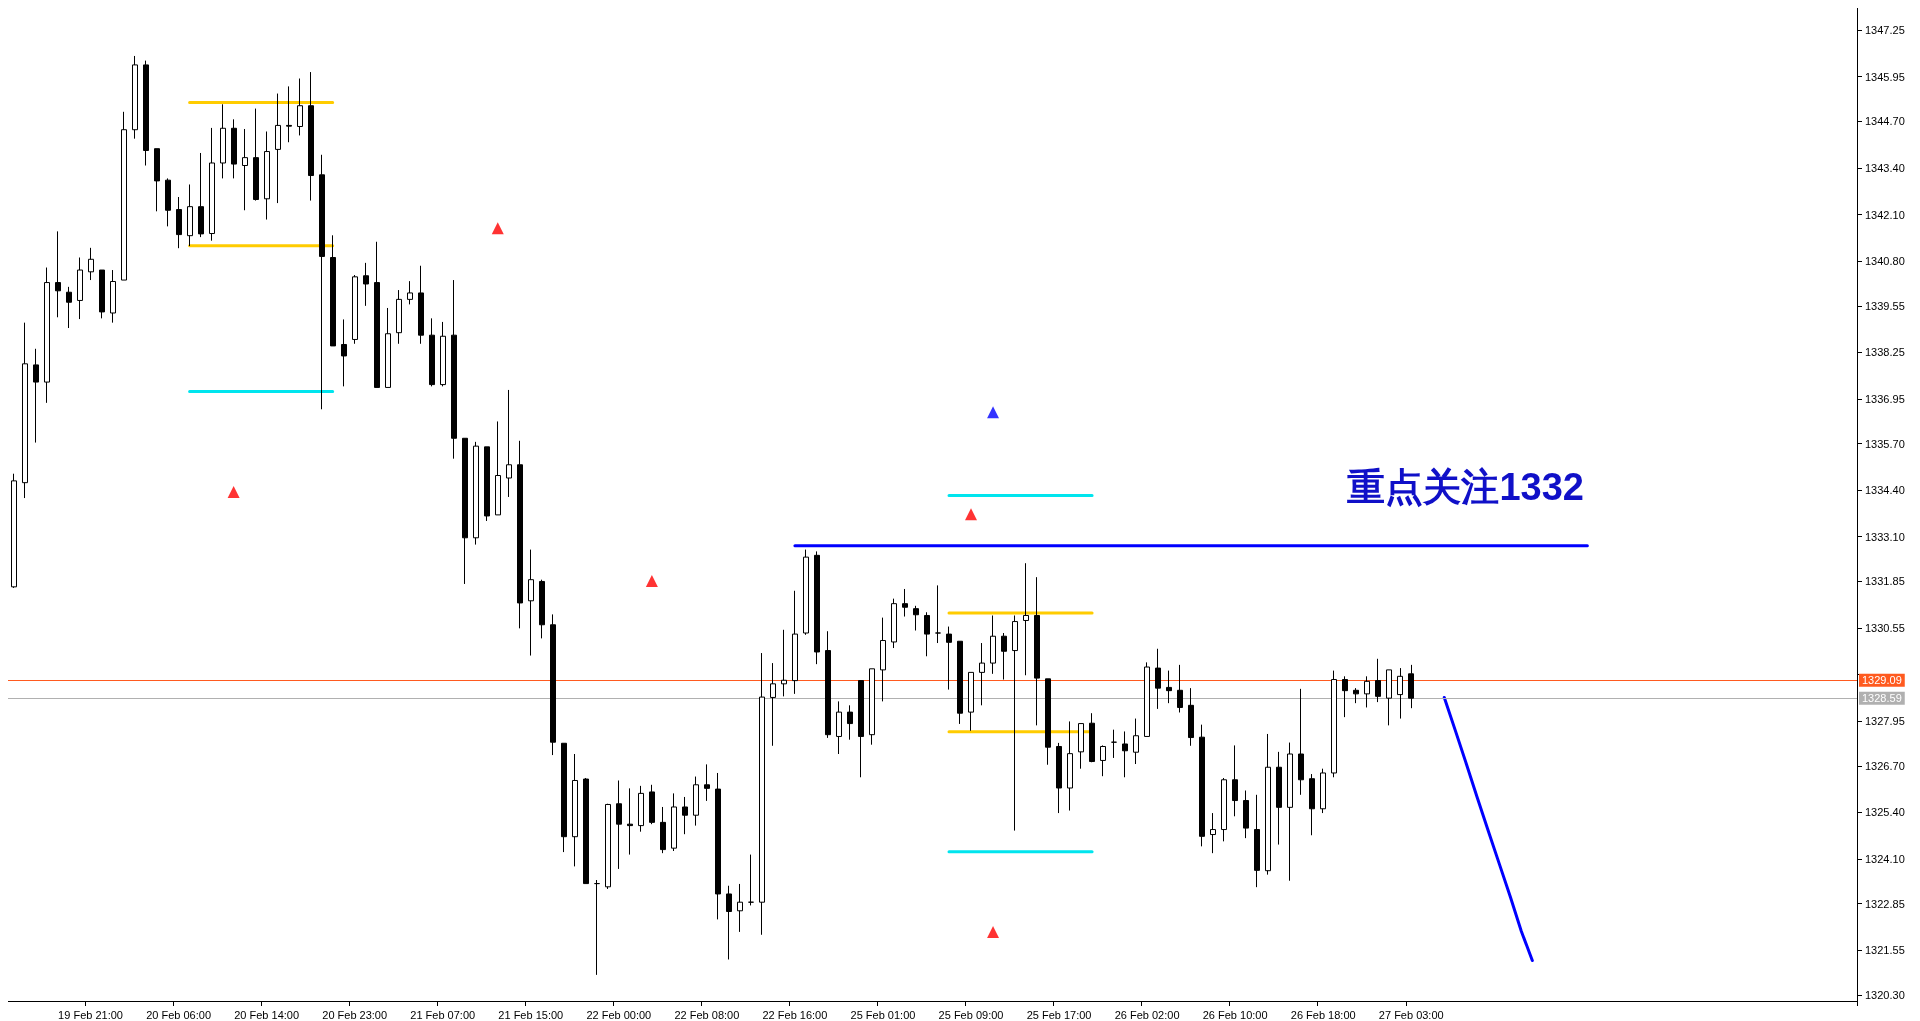 This screenshot has height=1021, width=1920. What do you see at coordinates (1885, 858) in the screenshot?
I see `y-tick-label: 1324.10` at bounding box center [1885, 858].